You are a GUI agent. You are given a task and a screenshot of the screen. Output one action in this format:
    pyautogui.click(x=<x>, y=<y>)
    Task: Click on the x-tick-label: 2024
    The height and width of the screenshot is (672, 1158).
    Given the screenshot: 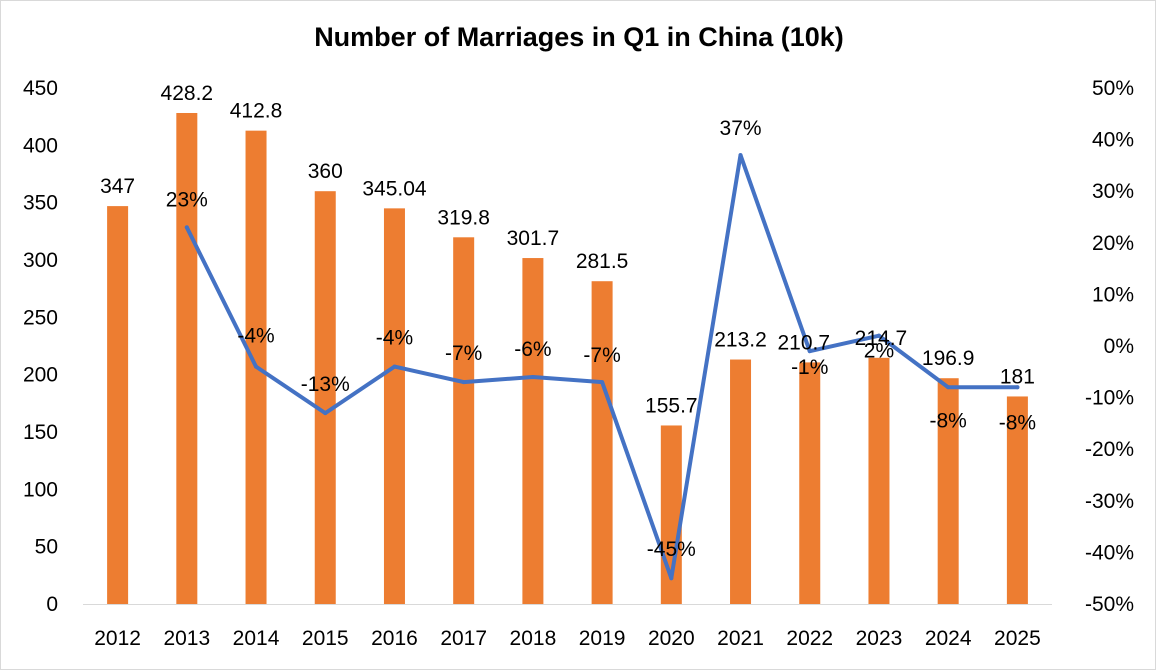 What is the action you would take?
    pyautogui.click(x=948, y=638)
    